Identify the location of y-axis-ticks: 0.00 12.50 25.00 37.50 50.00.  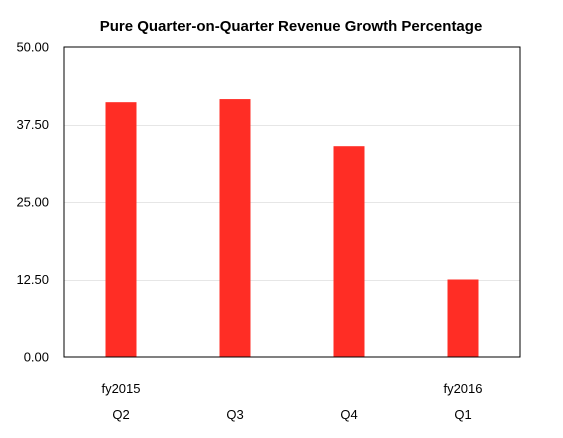
(32, 202).